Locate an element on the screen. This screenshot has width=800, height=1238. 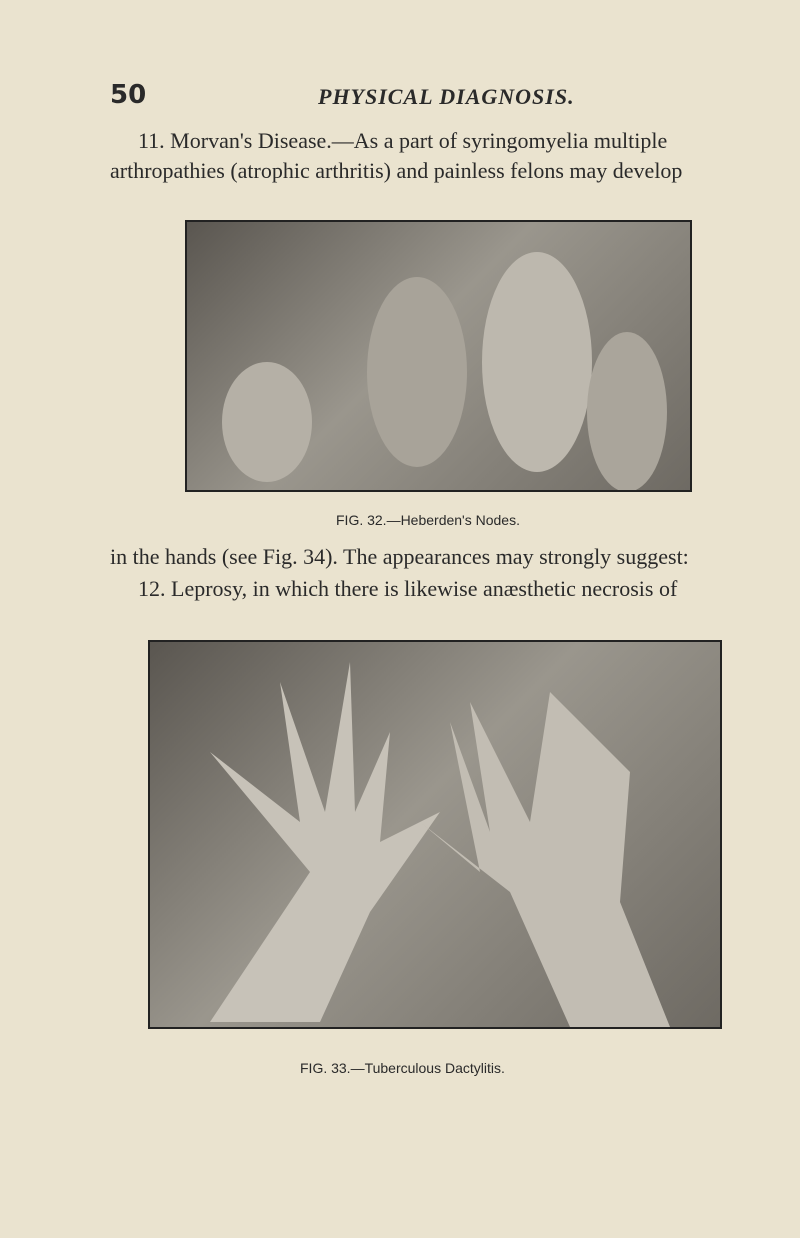
figure-caption: FIG. 32.—Heberden's Nodes. is located at coordinates (428, 520).